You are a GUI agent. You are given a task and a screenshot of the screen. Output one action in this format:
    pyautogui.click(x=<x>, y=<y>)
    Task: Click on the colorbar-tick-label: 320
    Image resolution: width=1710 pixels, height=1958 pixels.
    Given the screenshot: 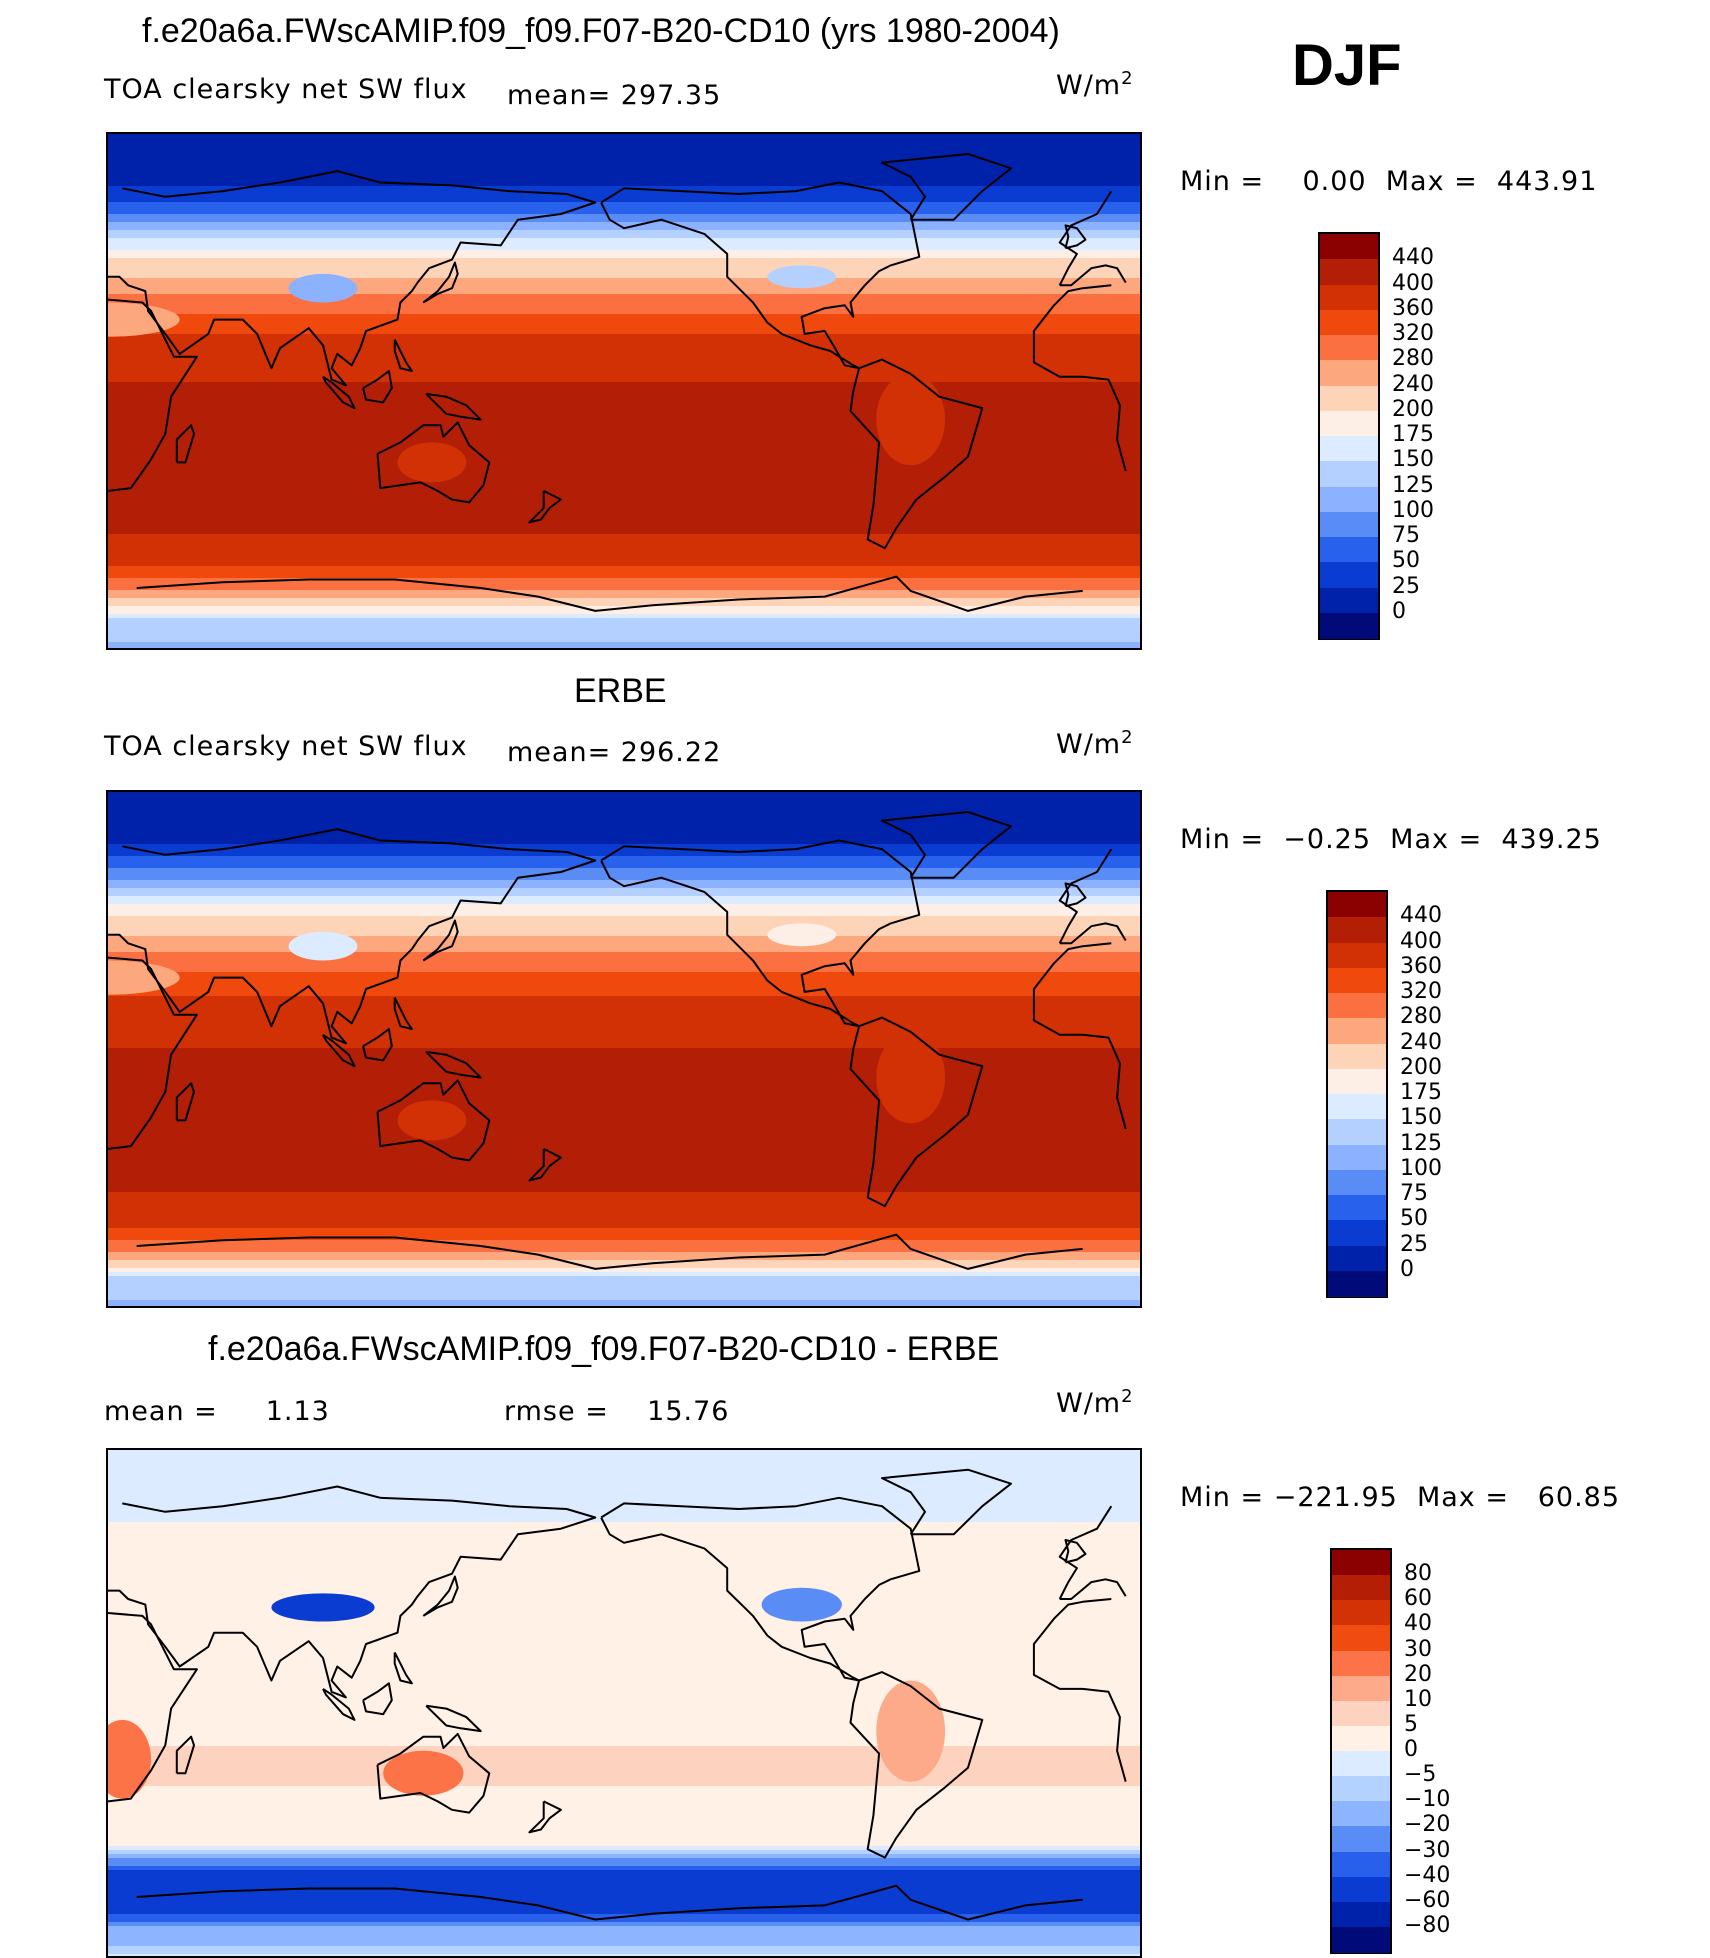 What is the action you would take?
    pyautogui.click(x=1413, y=333)
    